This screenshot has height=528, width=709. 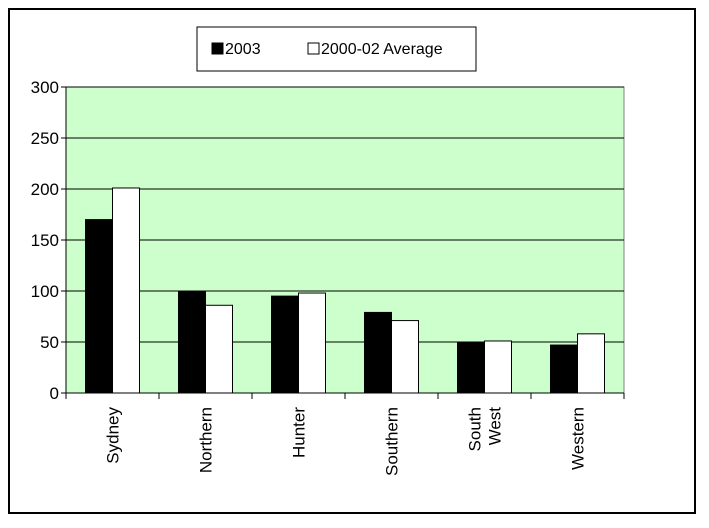 I want to click on x-tick-label: Sydney, so click(x=113, y=435).